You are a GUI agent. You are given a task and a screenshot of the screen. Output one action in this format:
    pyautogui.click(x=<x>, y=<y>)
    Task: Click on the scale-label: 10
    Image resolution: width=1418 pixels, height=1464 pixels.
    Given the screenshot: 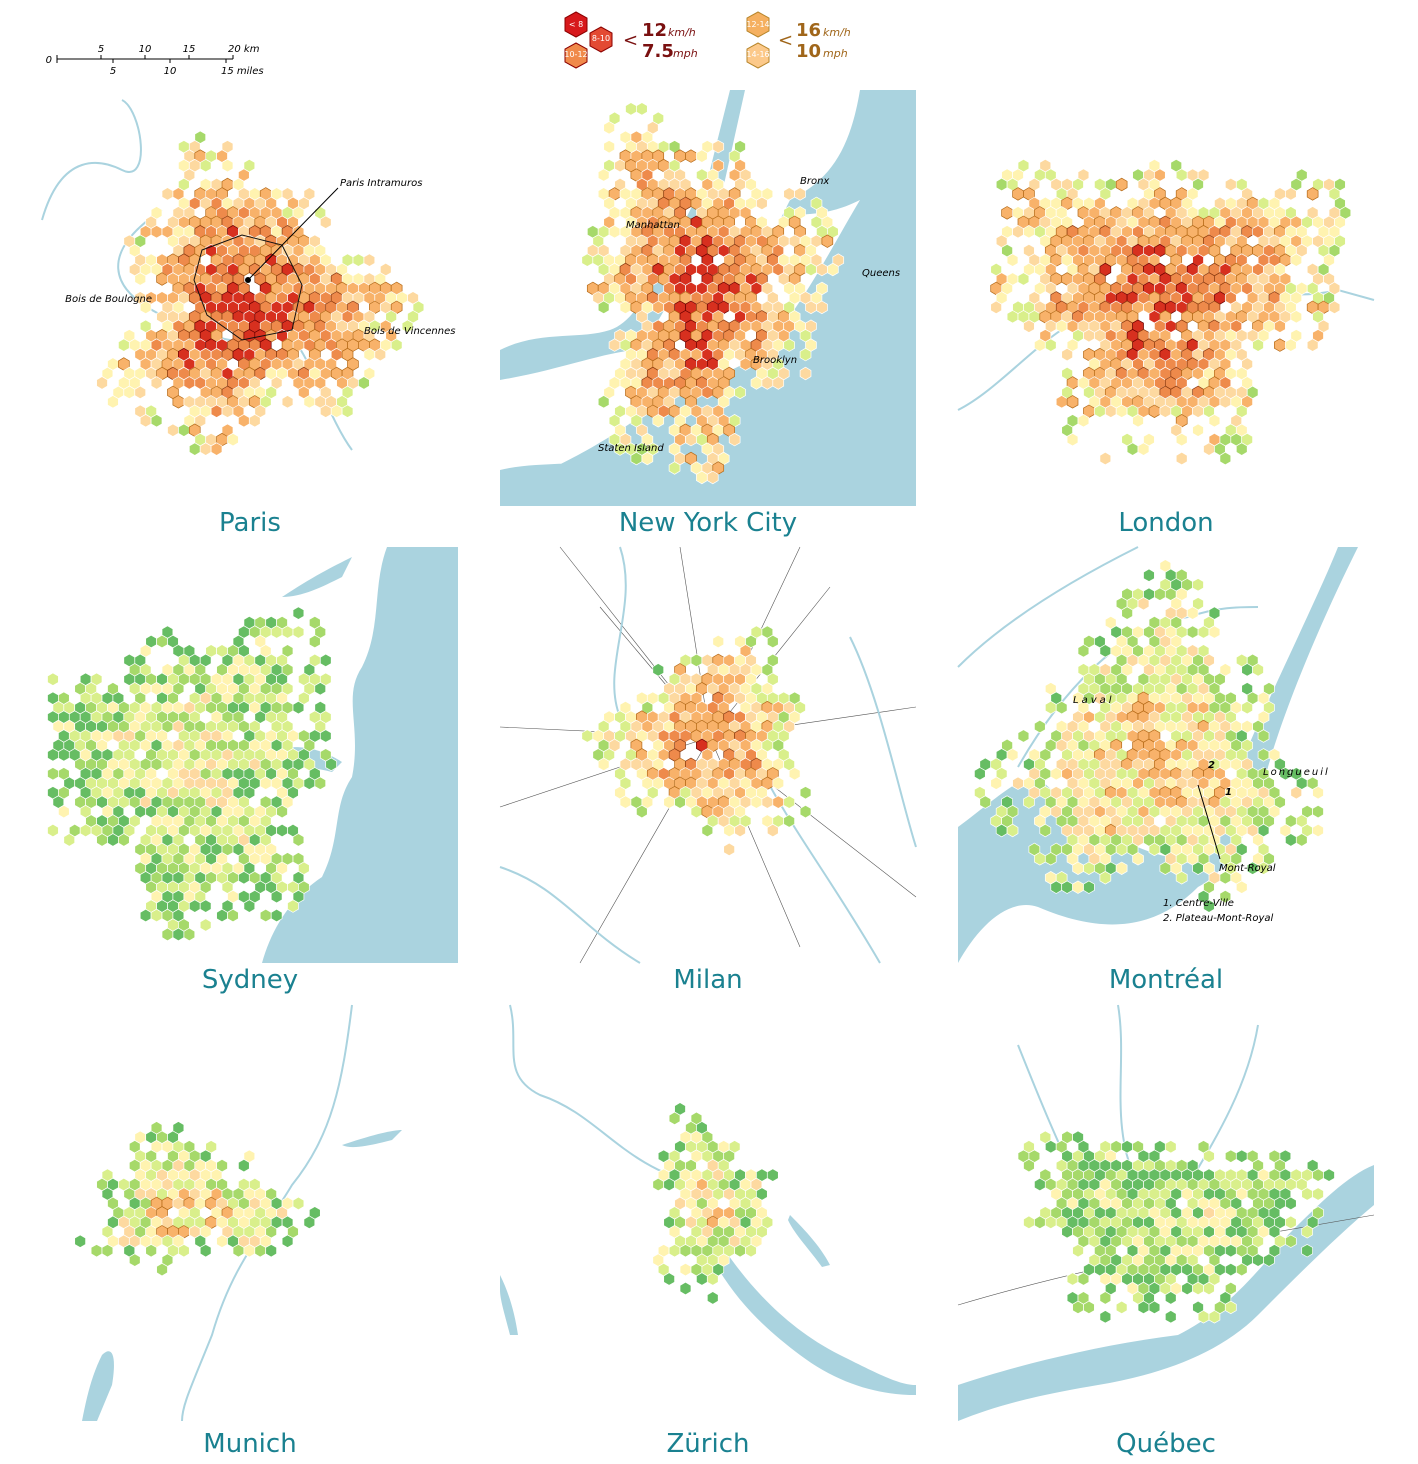 What is the action you would take?
    pyautogui.click(x=145, y=49)
    